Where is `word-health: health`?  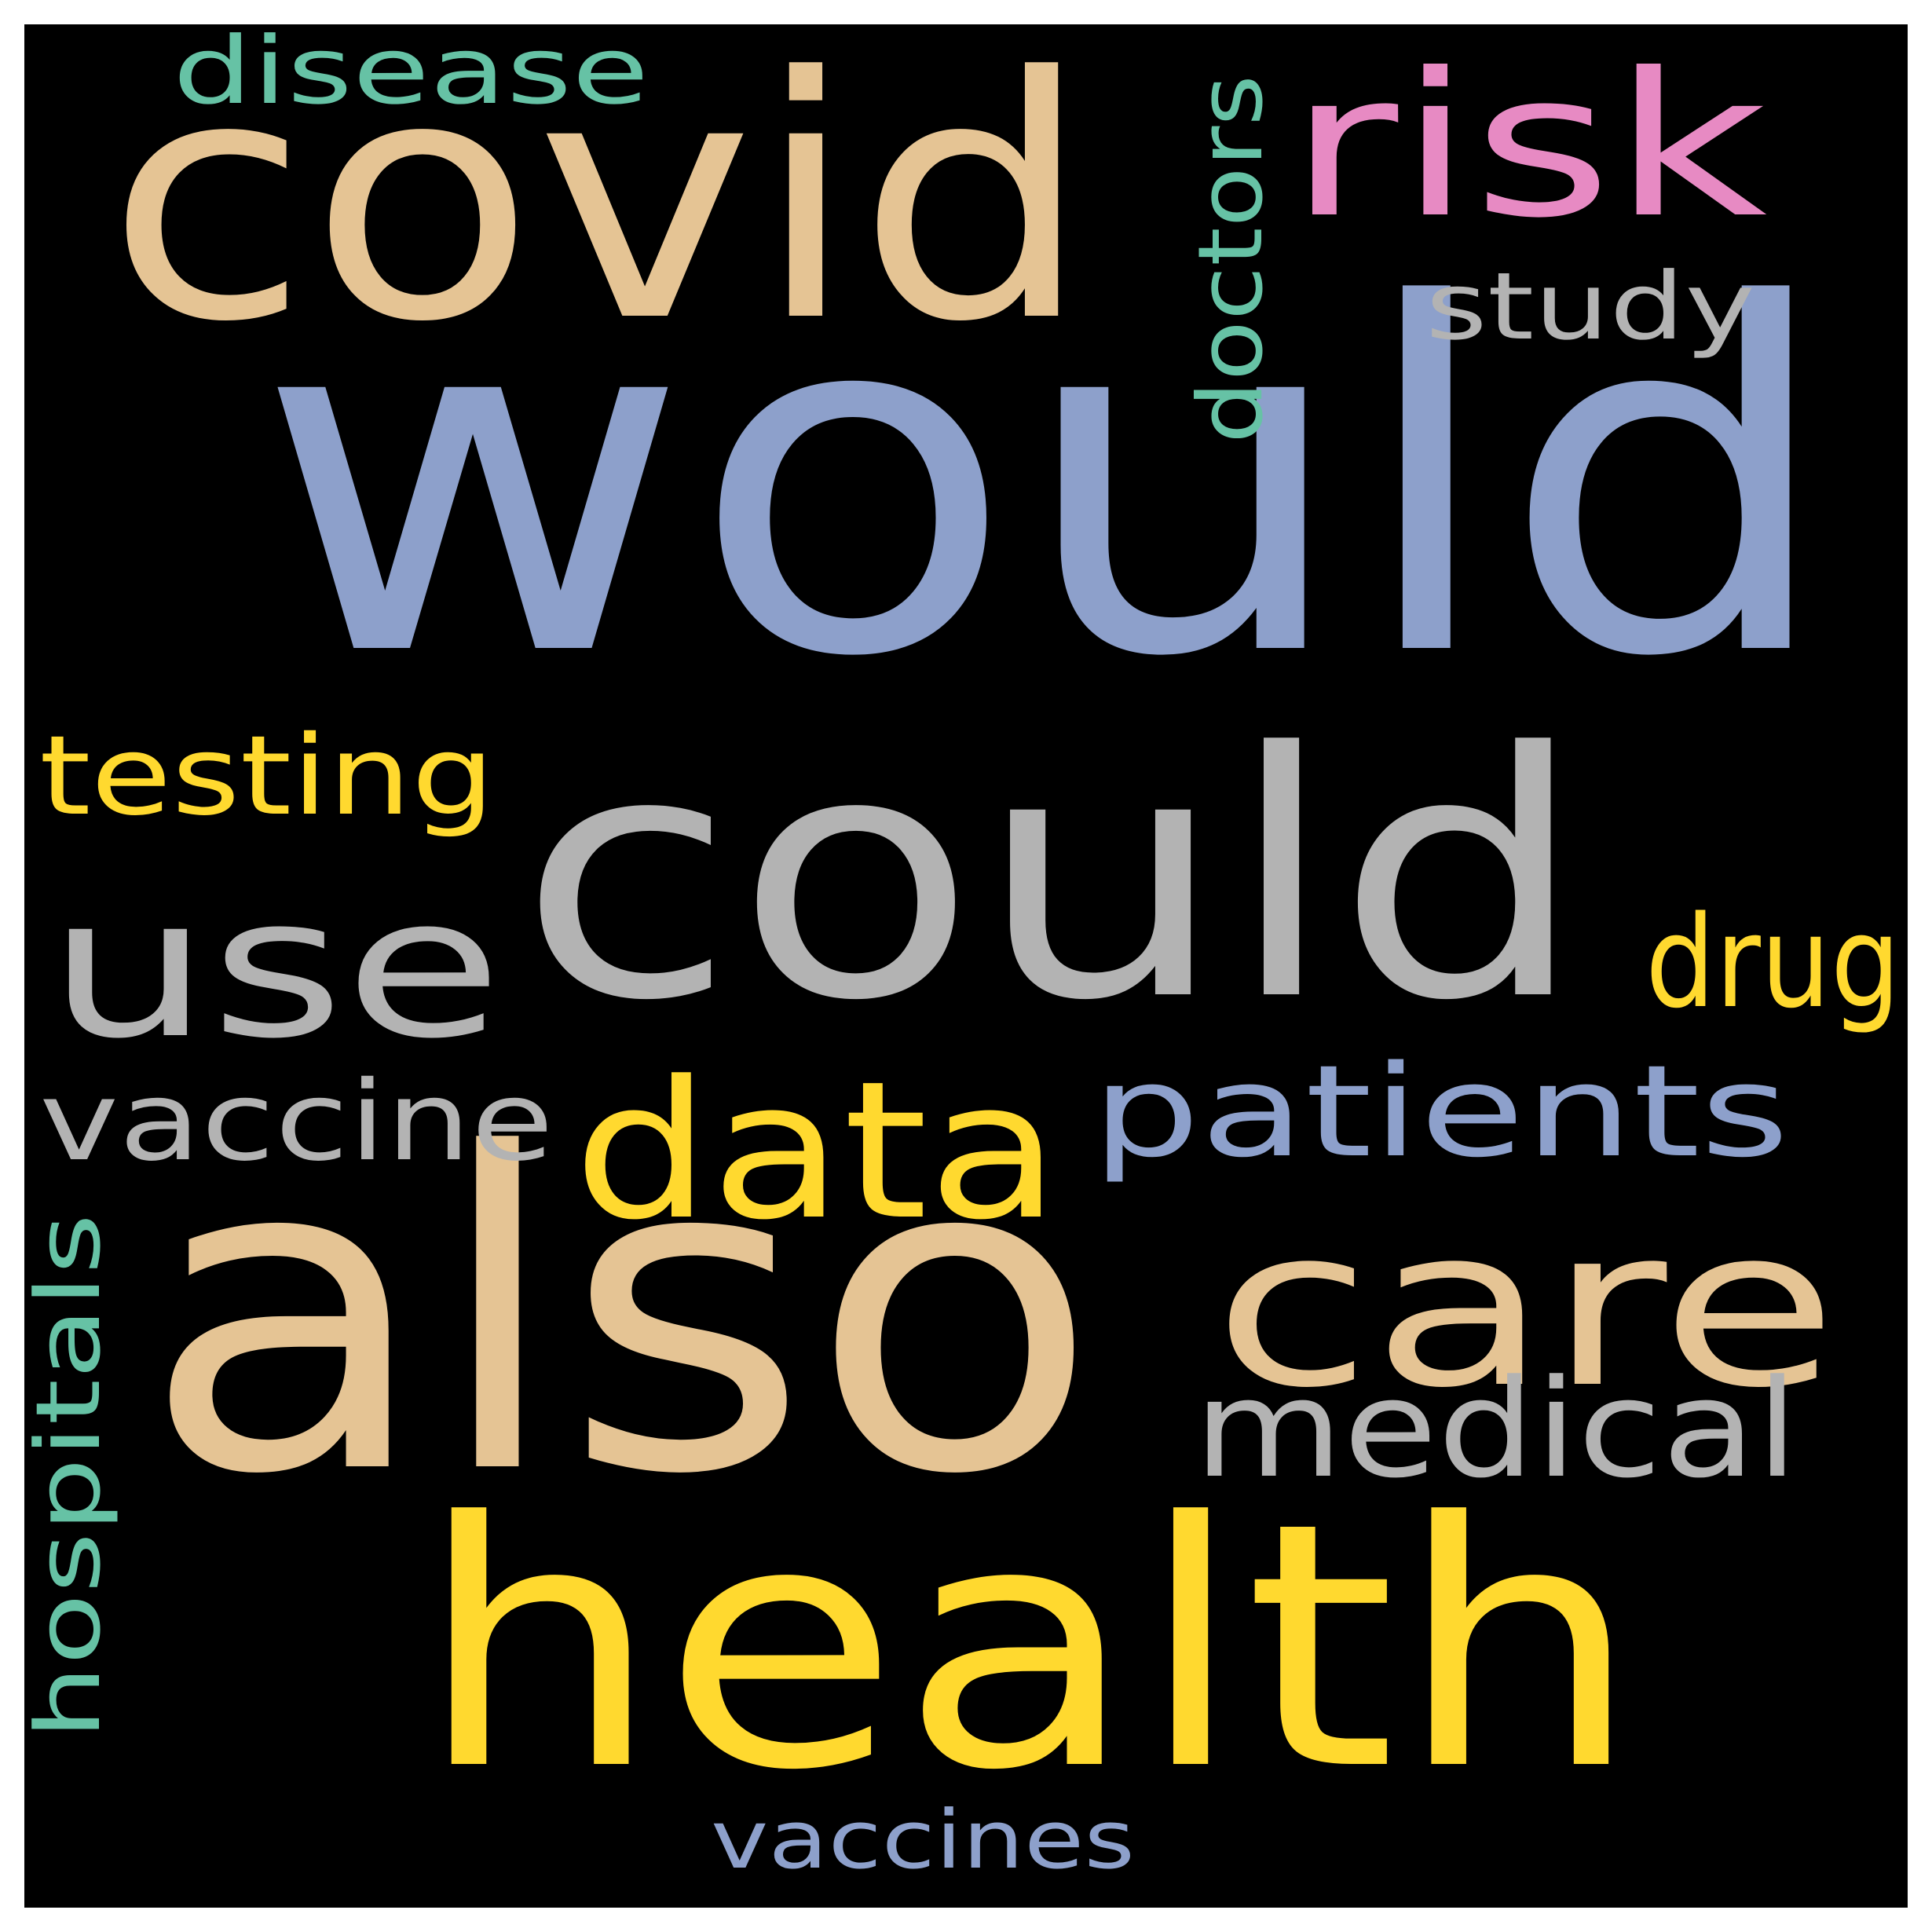
word-health: health is located at coordinates (1029, 1648).